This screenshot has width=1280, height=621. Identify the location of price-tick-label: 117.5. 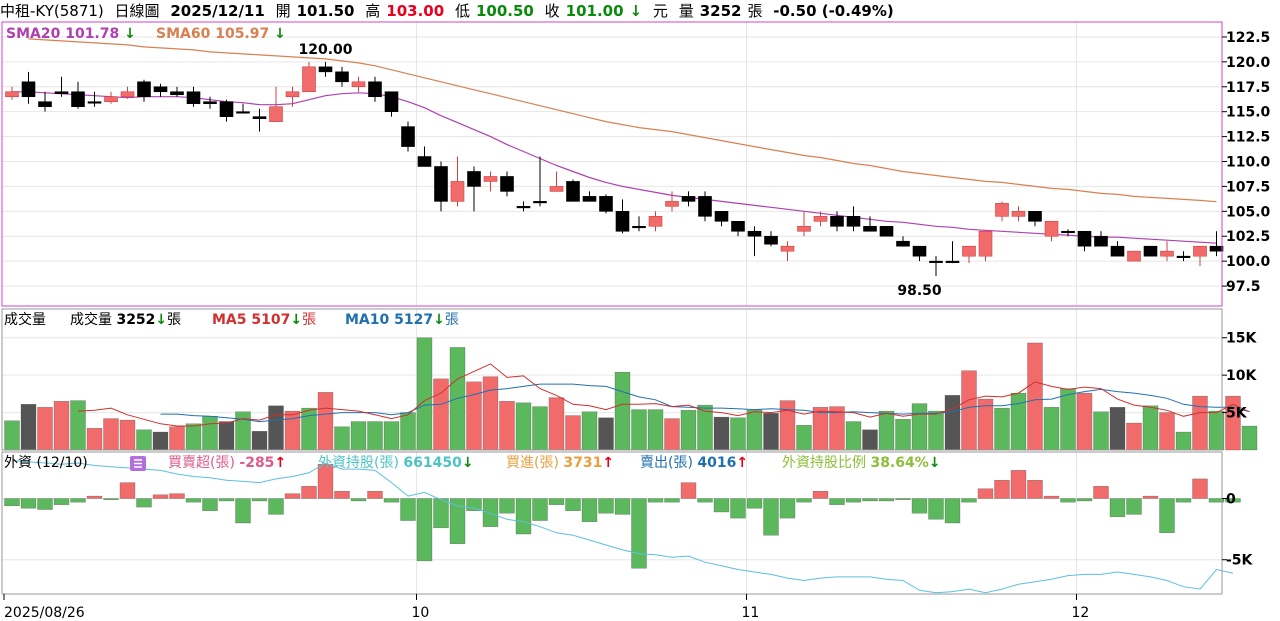
(1248, 88).